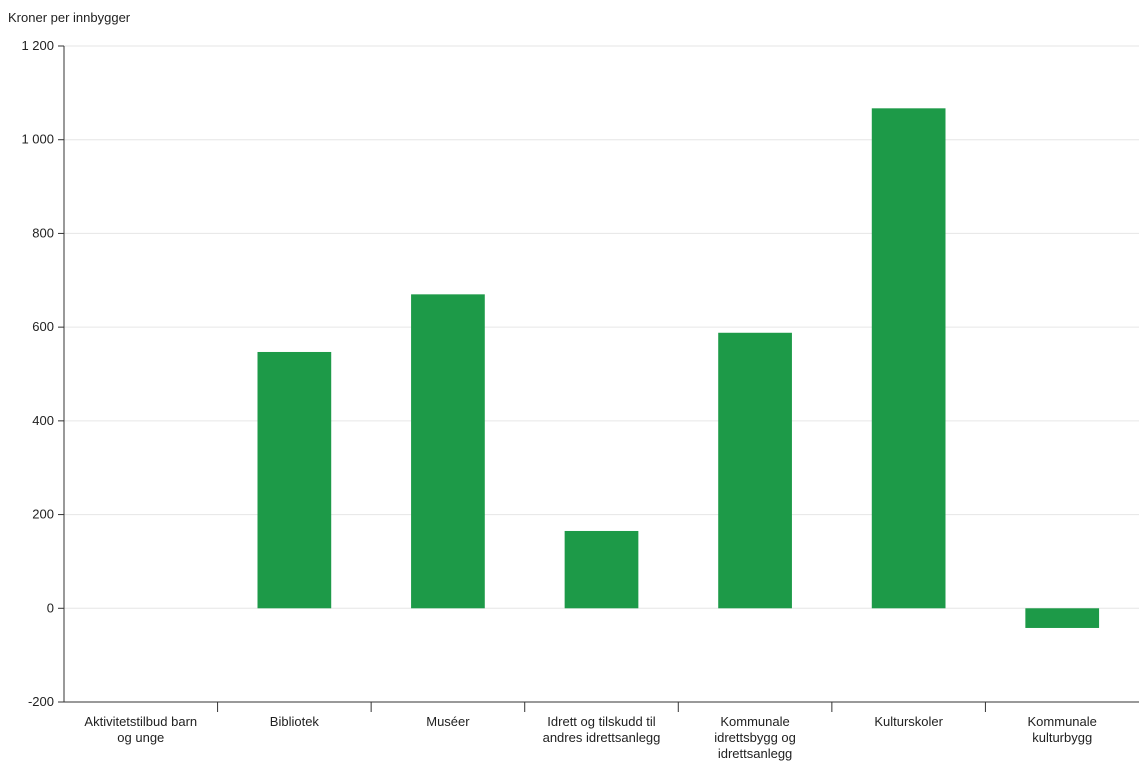 Image resolution: width=1139 pixels, height=764 pixels. Describe the element at coordinates (448, 721) in the screenshot. I see `x-tick-label: Muséer` at that location.